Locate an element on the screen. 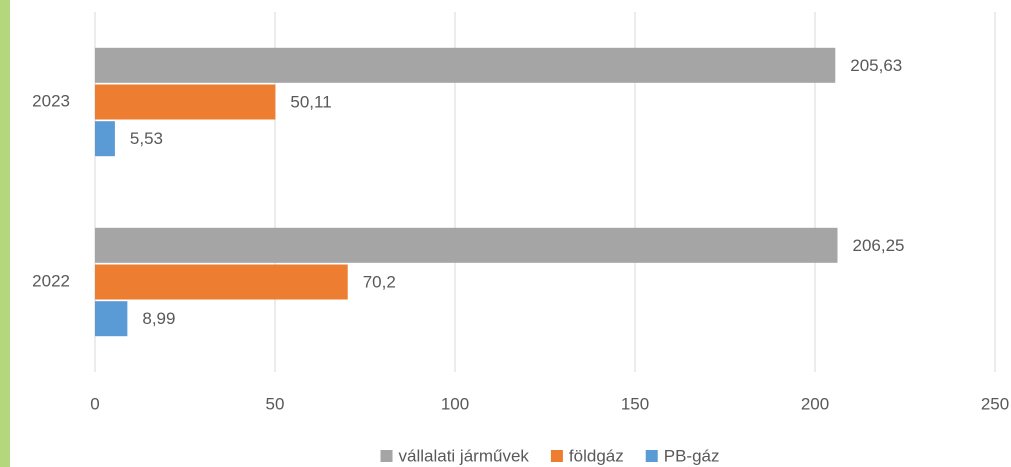  legend-label: vállalati járművek is located at coordinates (464, 455).